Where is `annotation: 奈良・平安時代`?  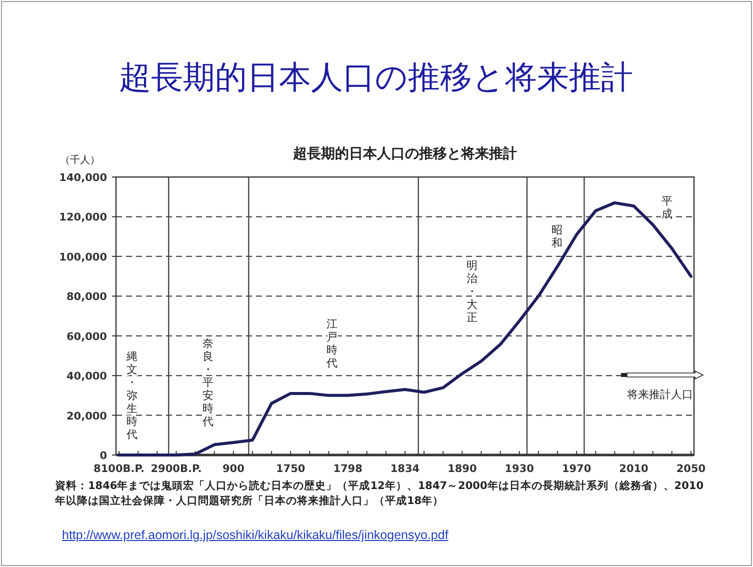
annotation: 奈良・平安時代 is located at coordinates (208, 382).